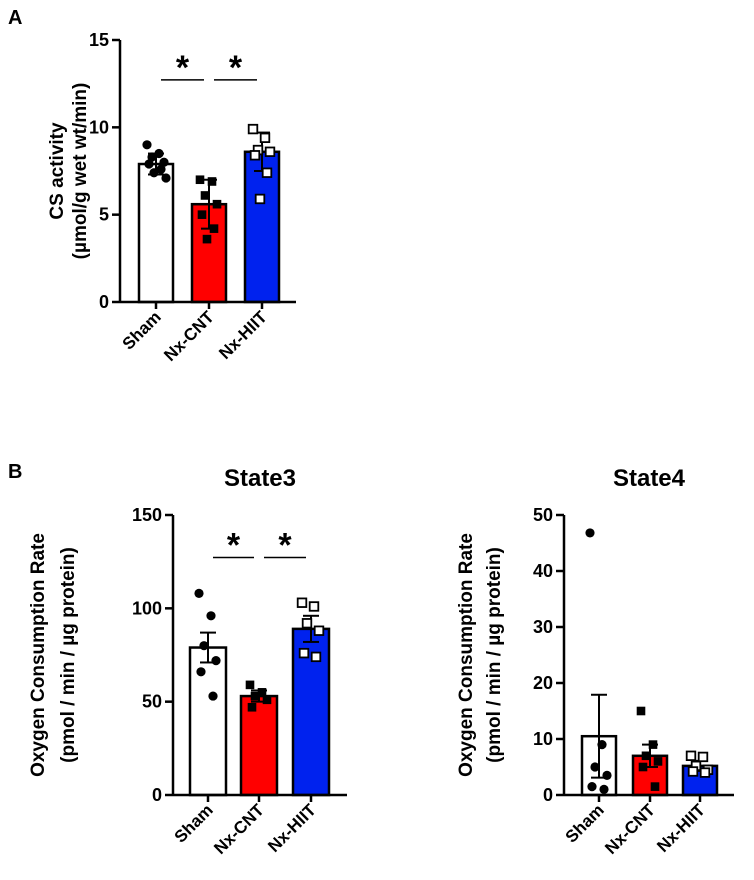 This screenshot has width=754, height=880. I want to click on y-tick-label: 20, so click(543, 683).